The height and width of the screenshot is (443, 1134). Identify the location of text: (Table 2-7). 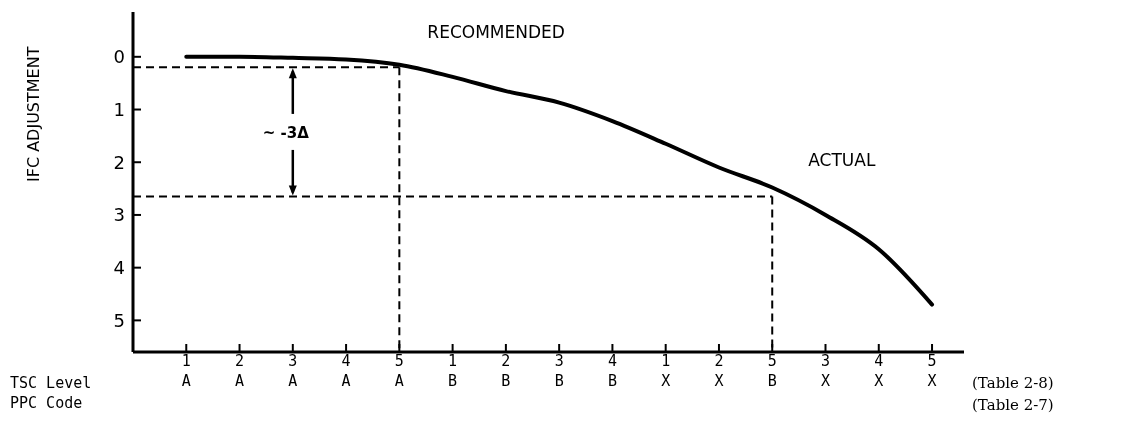
(1013, 405).